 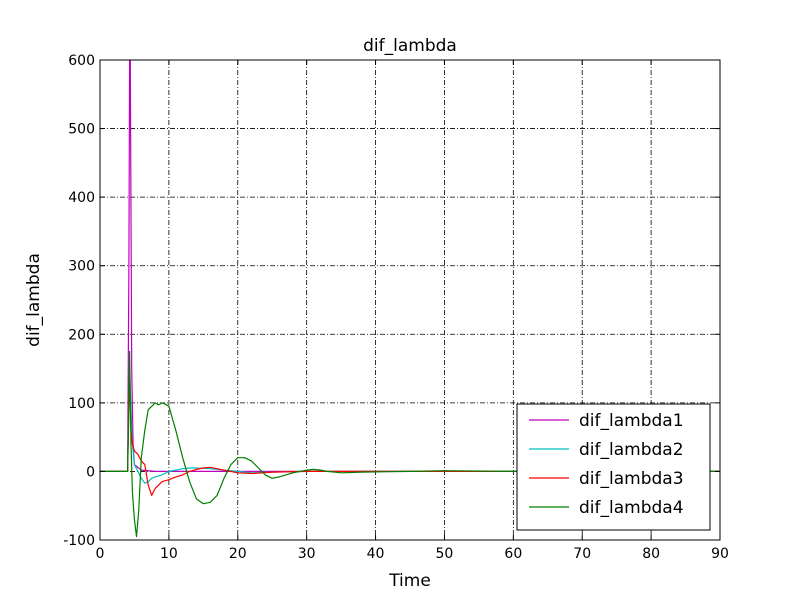 What do you see at coordinates (582, 554) in the screenshot?
I see `x-tick-label: 70` at bounding box center [582, 554].